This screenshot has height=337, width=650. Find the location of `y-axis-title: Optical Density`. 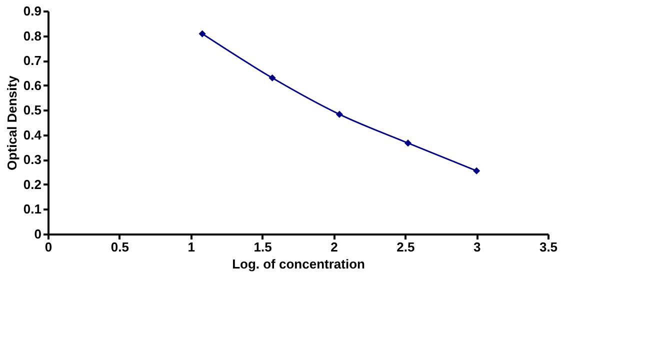

y-axis-title: Optical Density is located at coordinates (12, 122).